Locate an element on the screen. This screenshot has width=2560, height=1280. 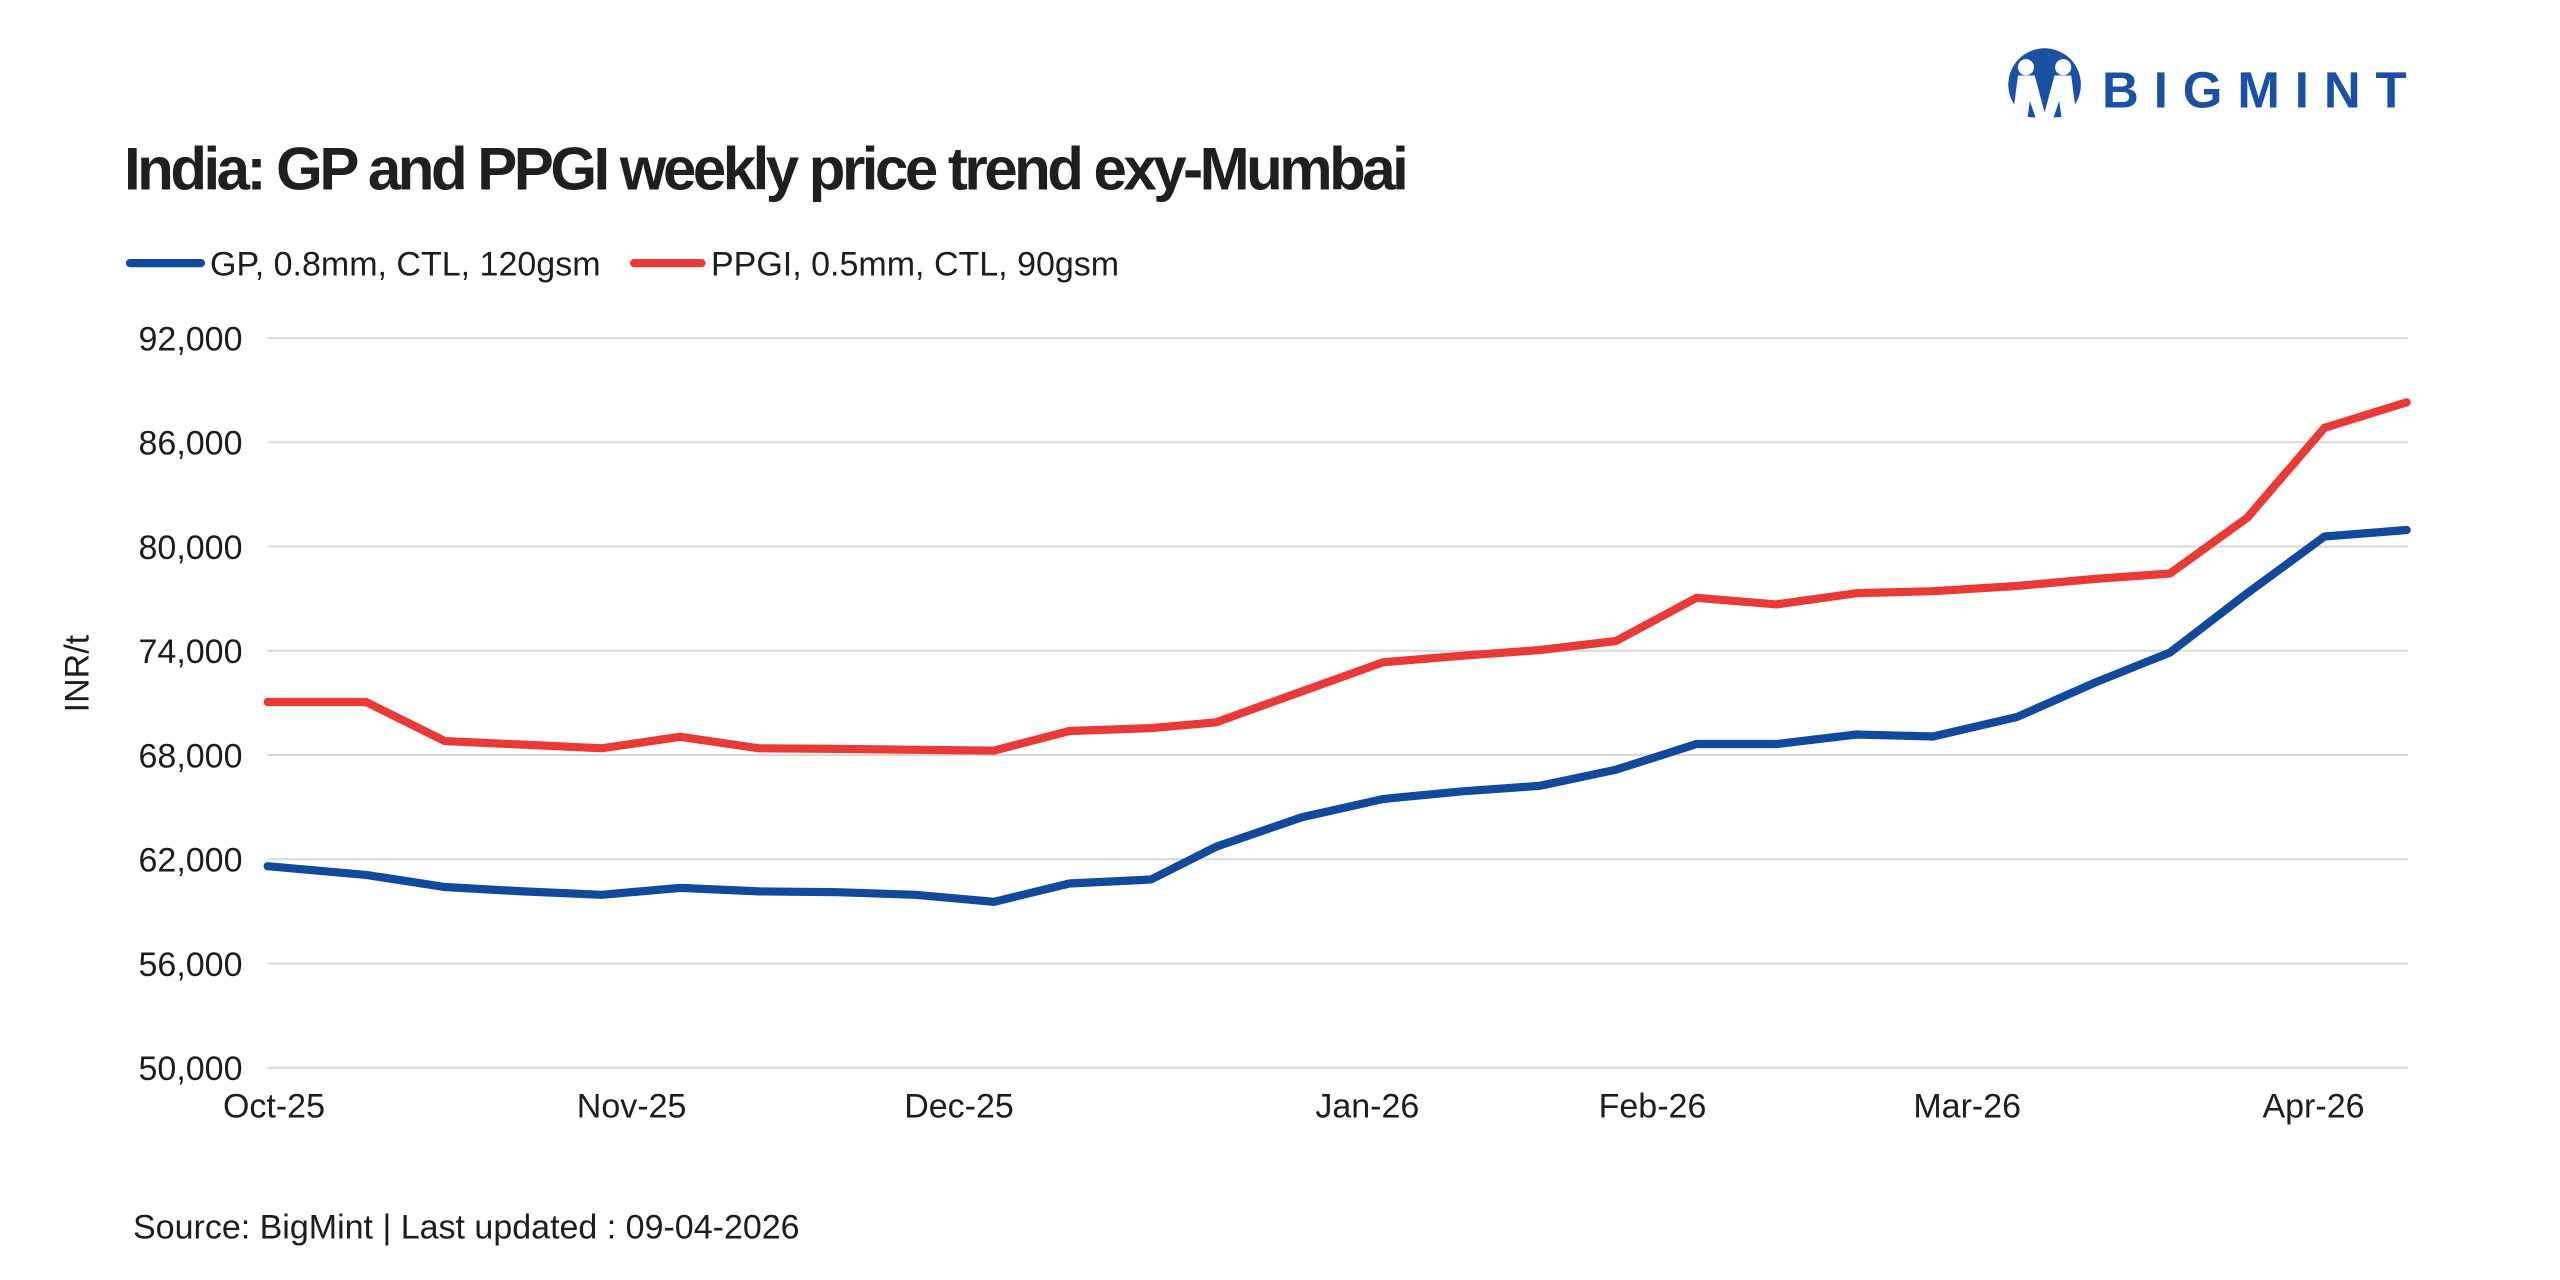
svg-text: INR/t is located at coordinates (78, 673).